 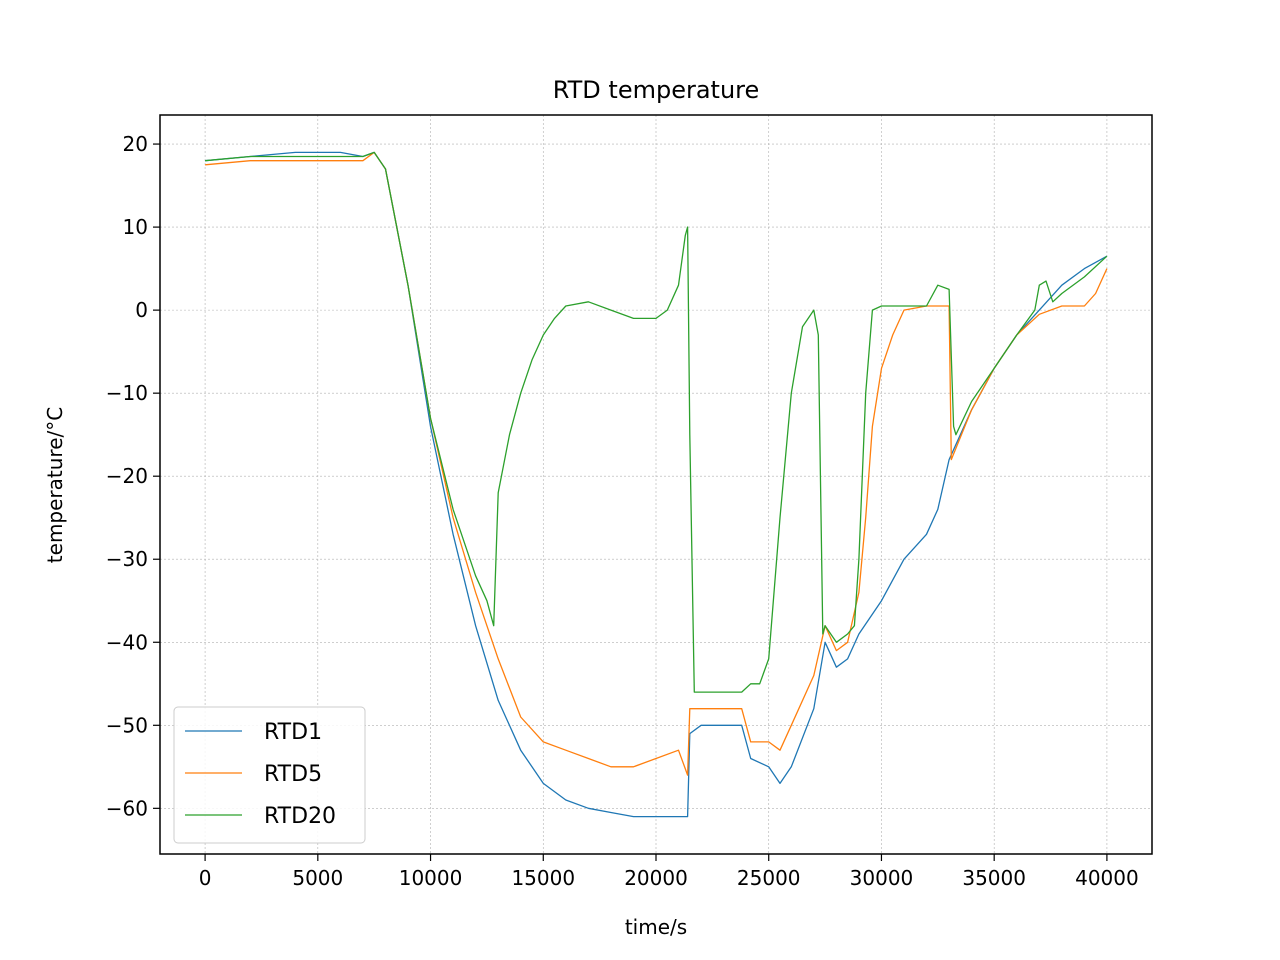 What do you see at coordinates (431, 878) in the screenshot?
I see `x-tick-label: 10000` at bounding box center [431, 878].